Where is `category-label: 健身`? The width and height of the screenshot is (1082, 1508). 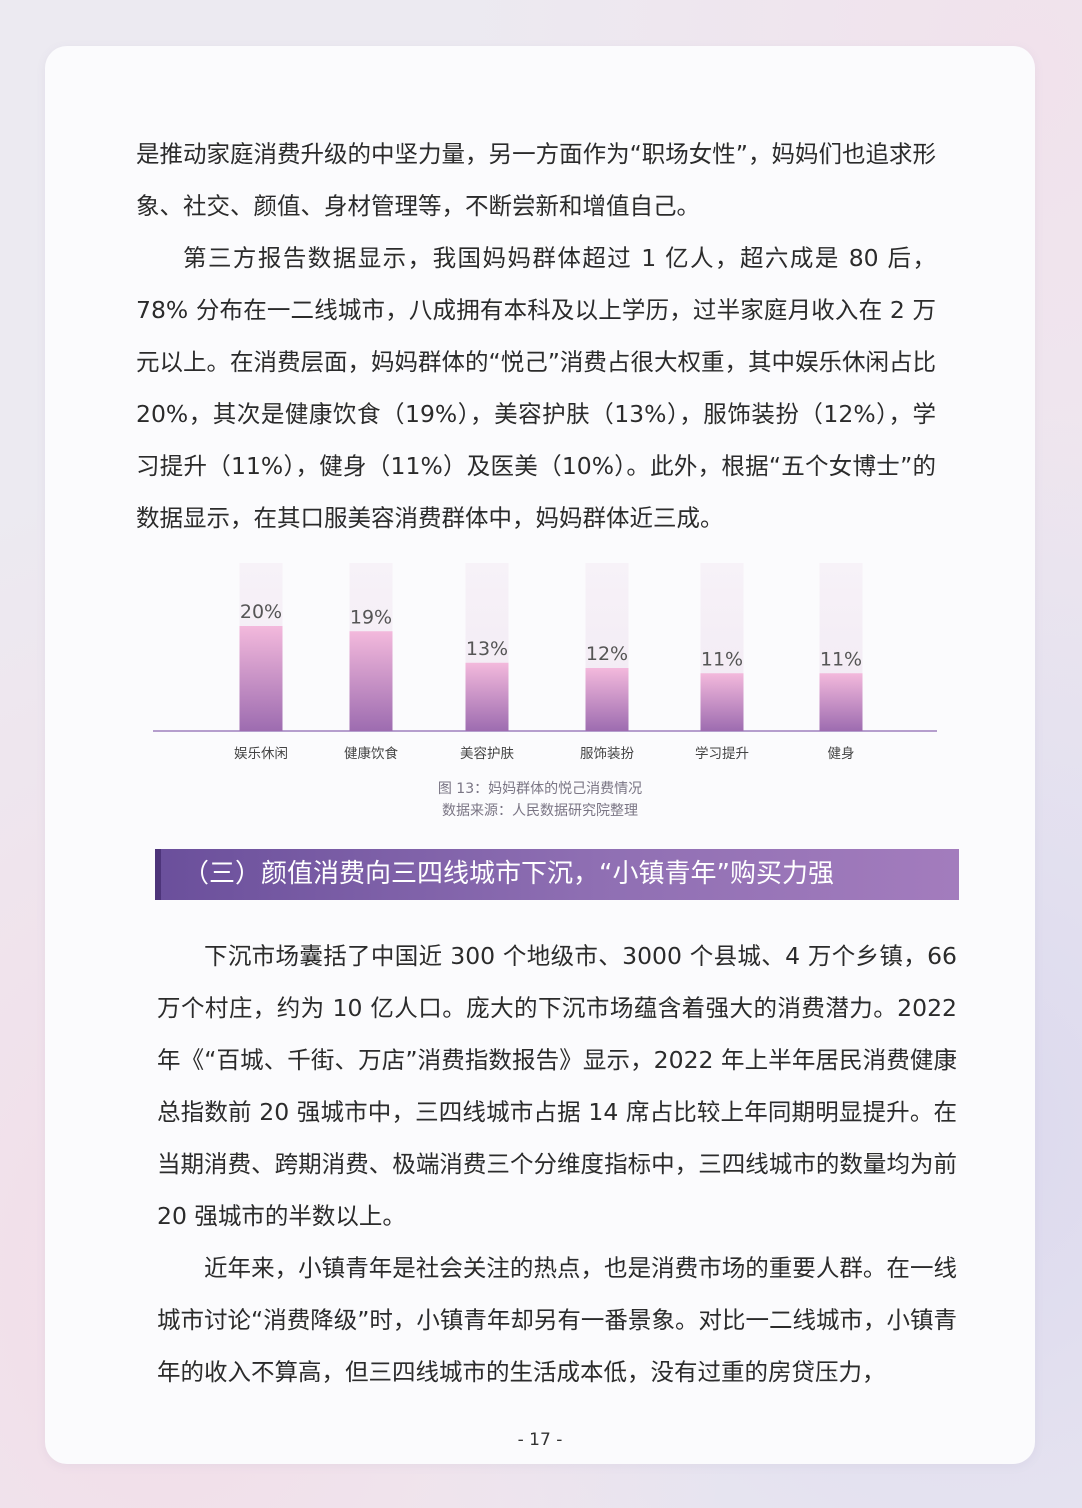
category-label: 健身 is located at coordinates (841, 754).